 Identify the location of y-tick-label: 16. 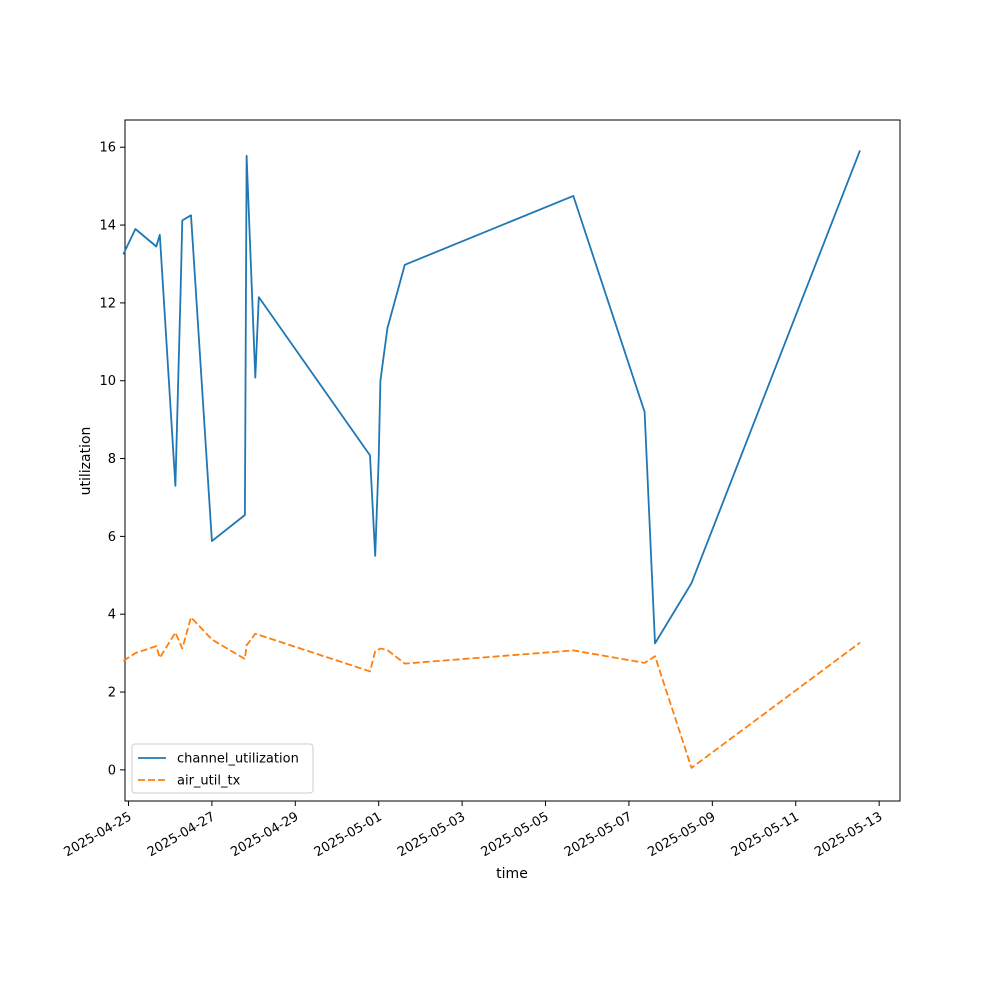
(107, 148).